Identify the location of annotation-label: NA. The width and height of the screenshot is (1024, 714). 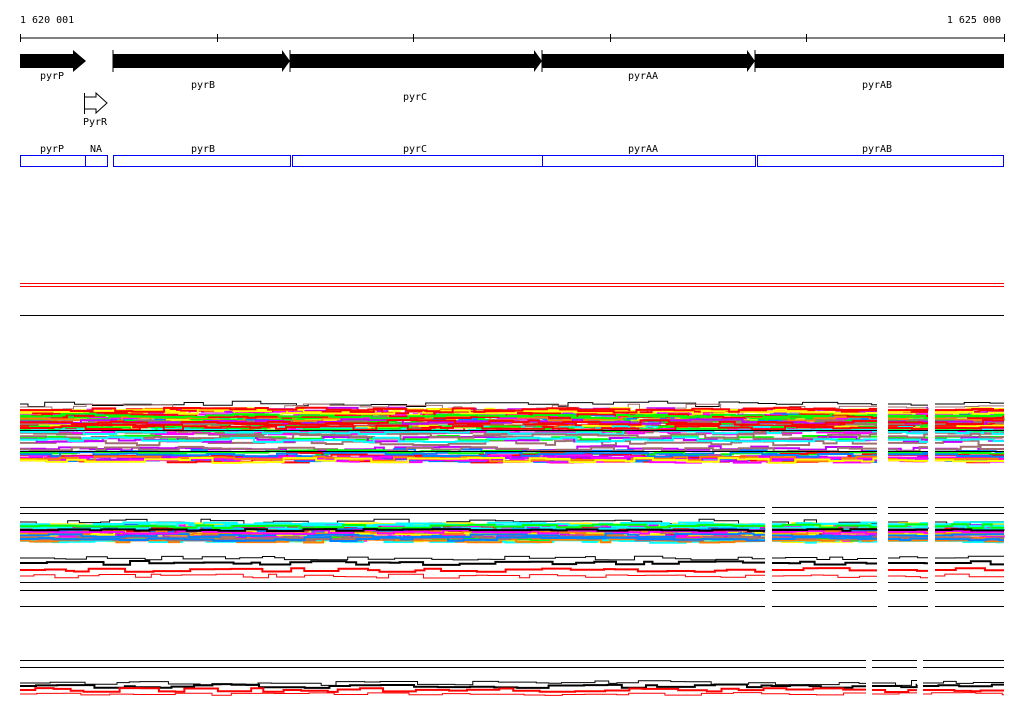
(96, 149).